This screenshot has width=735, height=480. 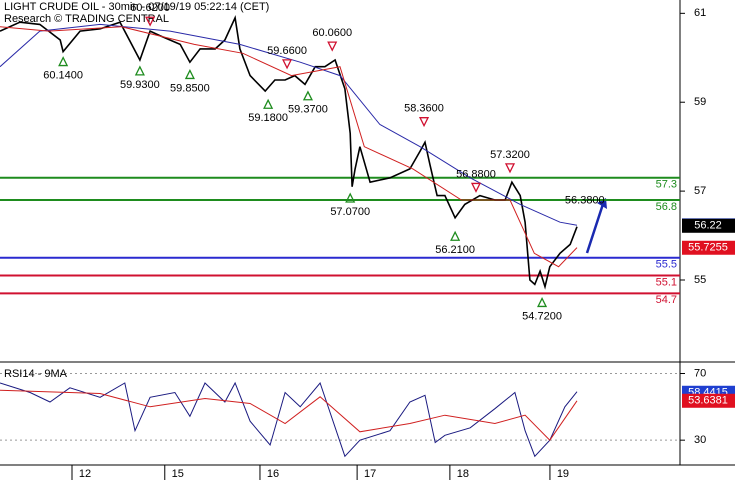 What do you see at coordinates (370, 474) in the screenshot?
I see `x-tick-label: 17` at bounding box center [370, 474].